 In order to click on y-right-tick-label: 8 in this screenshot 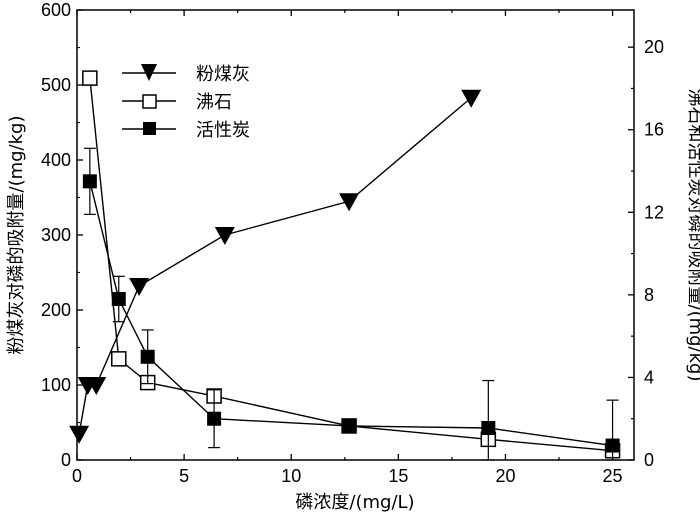, I will do `click(649, 295)`.